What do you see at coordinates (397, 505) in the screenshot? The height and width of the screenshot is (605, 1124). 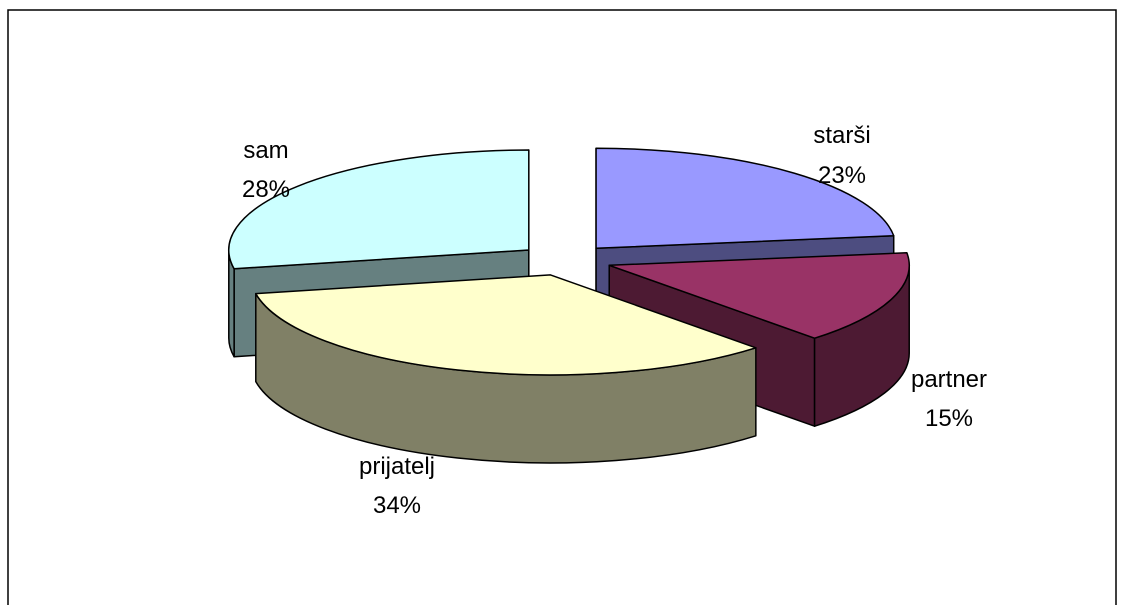 I see `slice-percent-prijatelj: 34%` at bounding box center [397, 505].